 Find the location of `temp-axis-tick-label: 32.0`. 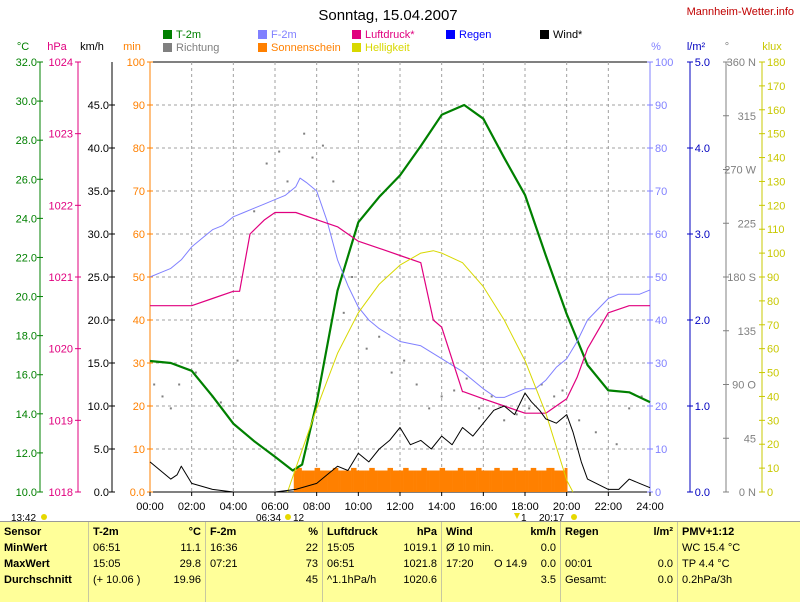

temp-axis-tick-label: 32.0 is located at coordinates (26, 63).